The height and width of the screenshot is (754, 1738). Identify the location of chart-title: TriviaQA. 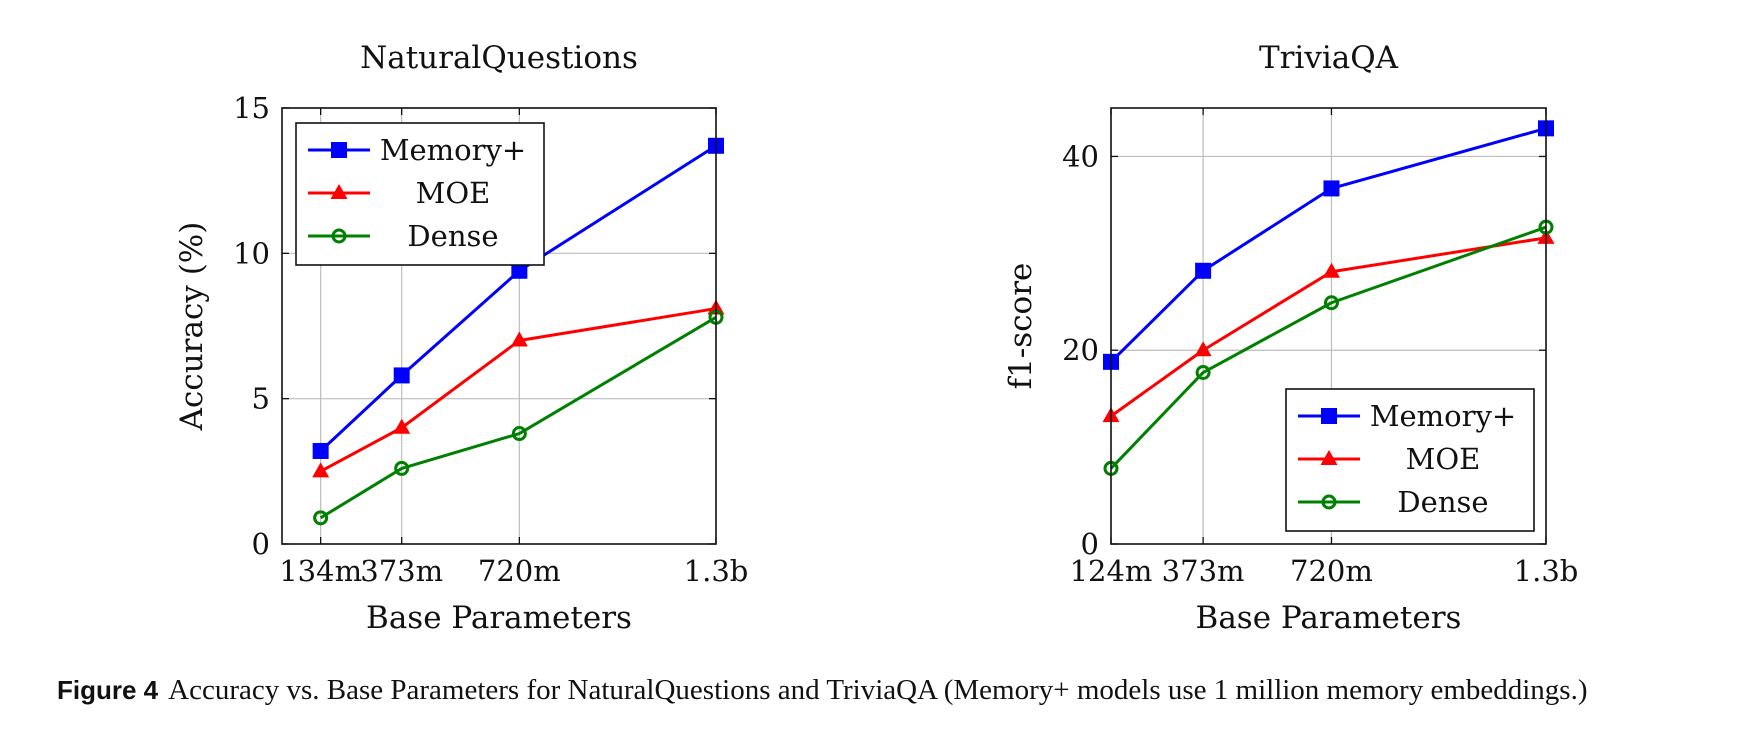
(1329, 58).